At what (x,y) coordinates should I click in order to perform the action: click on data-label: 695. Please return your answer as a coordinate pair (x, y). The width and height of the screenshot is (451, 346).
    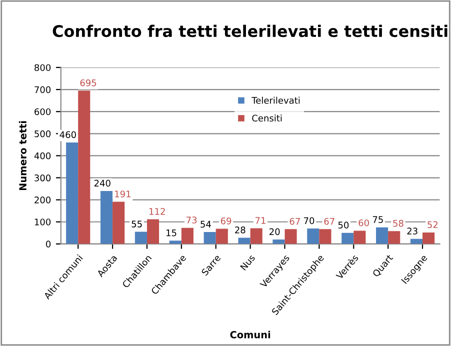
    Looking at the image, I should click on (88, 82).